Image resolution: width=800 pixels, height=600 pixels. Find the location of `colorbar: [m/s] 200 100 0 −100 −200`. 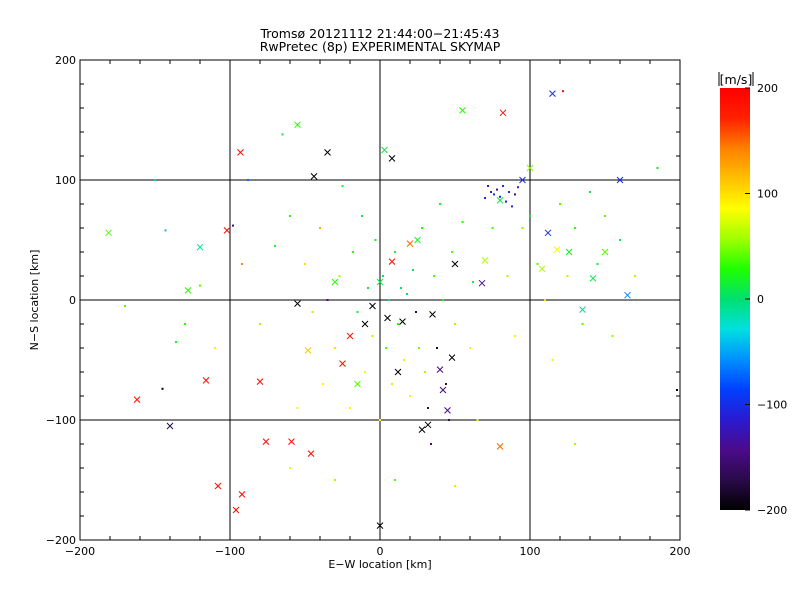

colorbar: [m/s] 200 100 0 −100 −200 is located at coordinates (752, 294).